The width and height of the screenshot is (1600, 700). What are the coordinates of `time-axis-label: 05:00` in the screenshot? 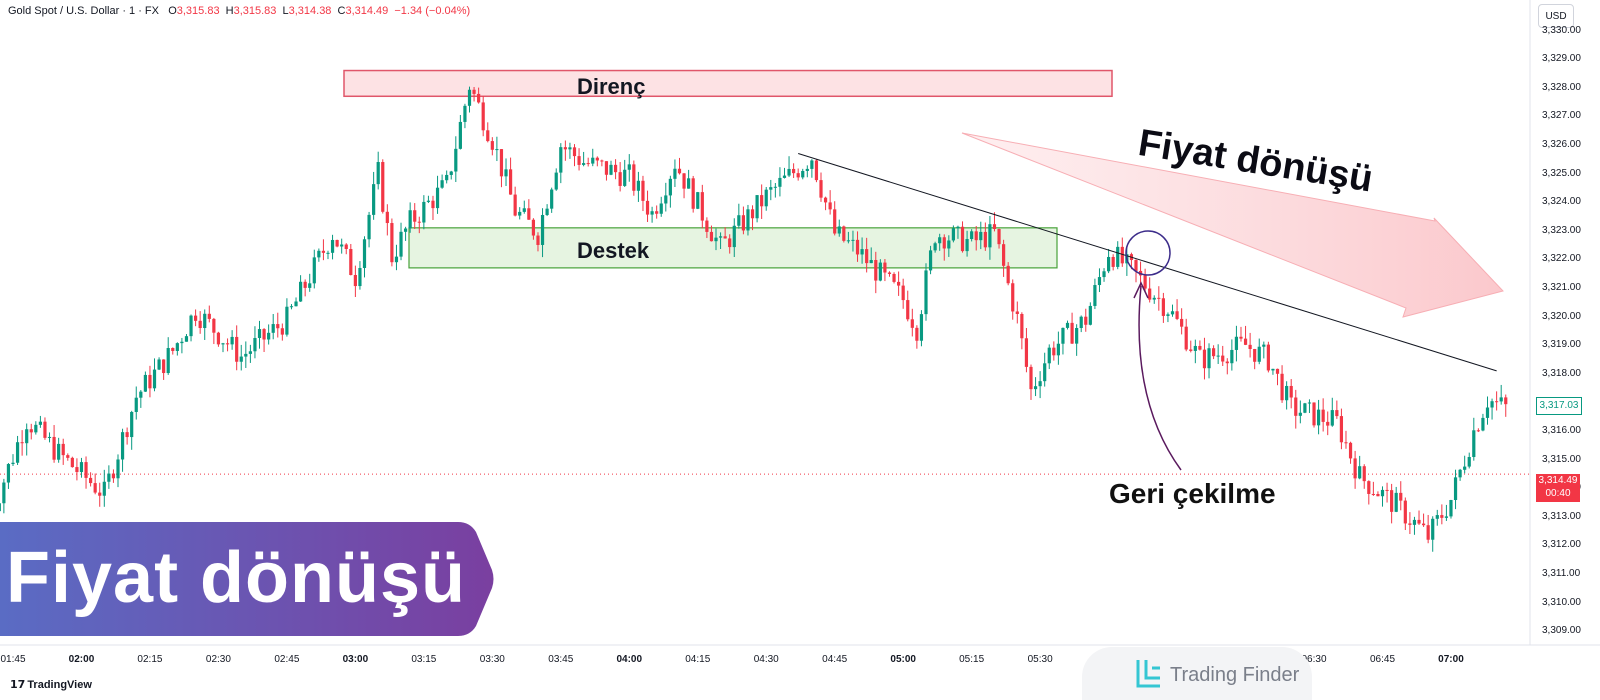 It's located at (903, 659).